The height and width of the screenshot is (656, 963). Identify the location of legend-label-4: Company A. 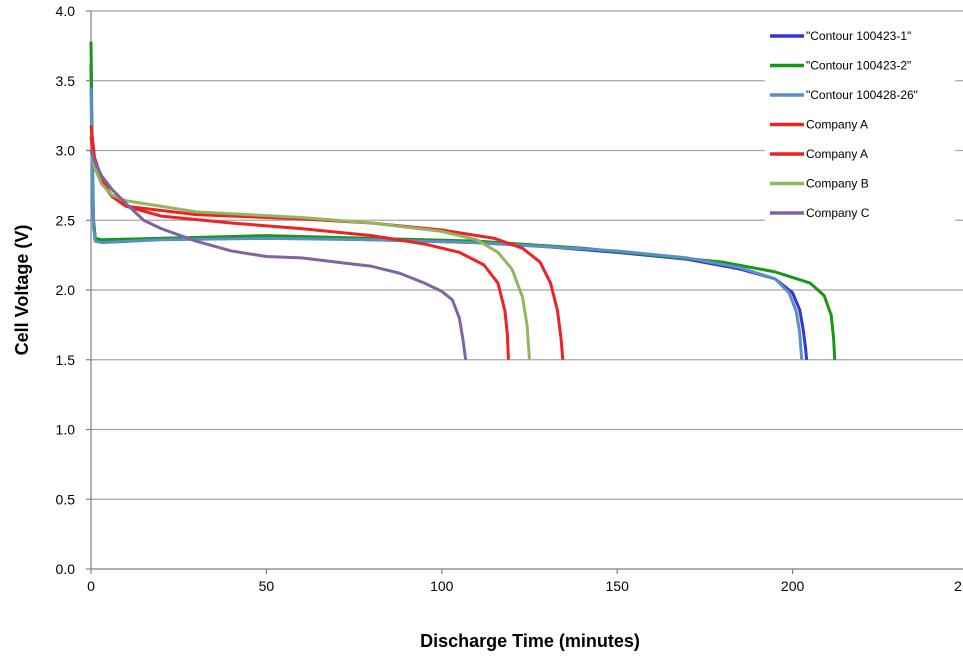
(837, 154).